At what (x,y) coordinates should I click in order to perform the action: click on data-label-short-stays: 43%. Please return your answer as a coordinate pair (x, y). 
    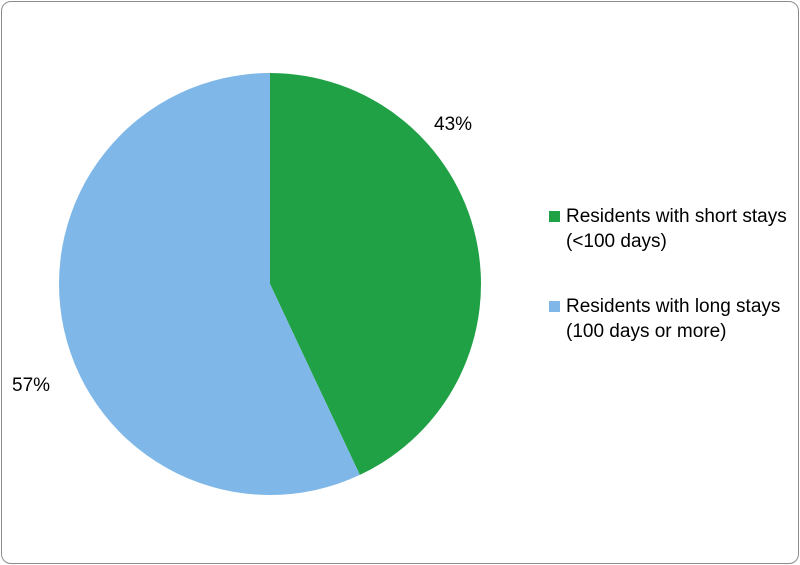
    Looking at the image, I should click on (453, 124).